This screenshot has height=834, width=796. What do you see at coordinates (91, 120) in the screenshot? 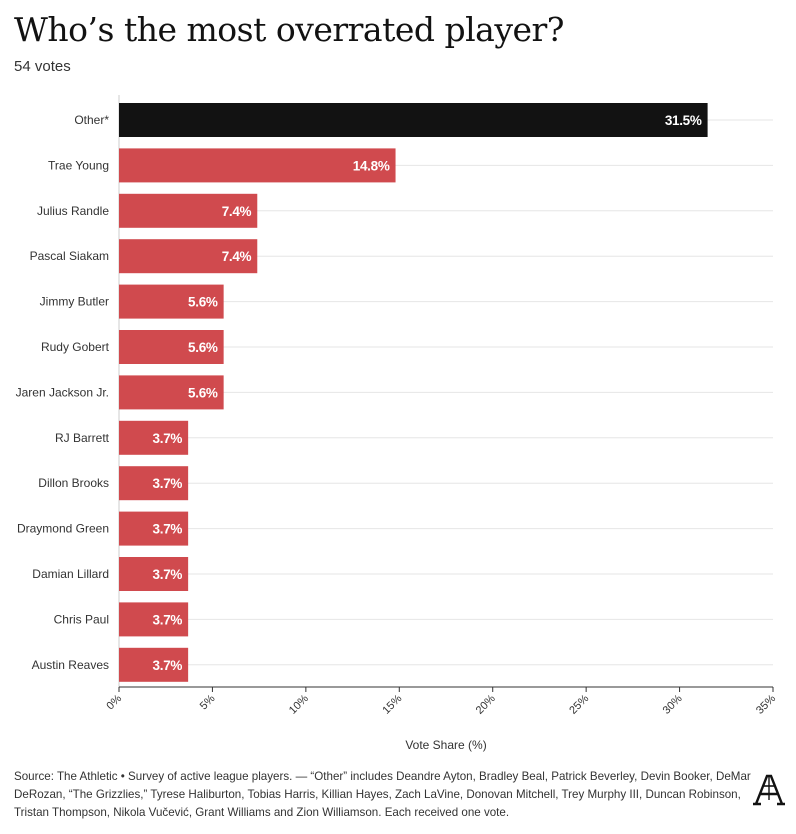
I see `category-label: Other*` at bounding box center [91, 120].